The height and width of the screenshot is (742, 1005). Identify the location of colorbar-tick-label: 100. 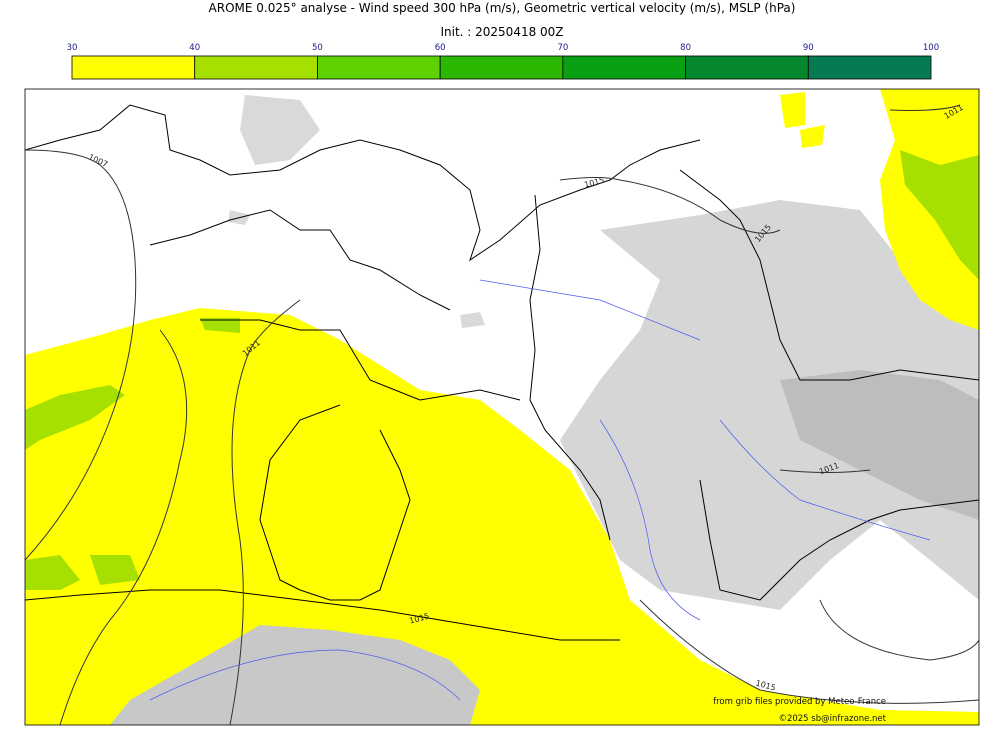
(931, 48).